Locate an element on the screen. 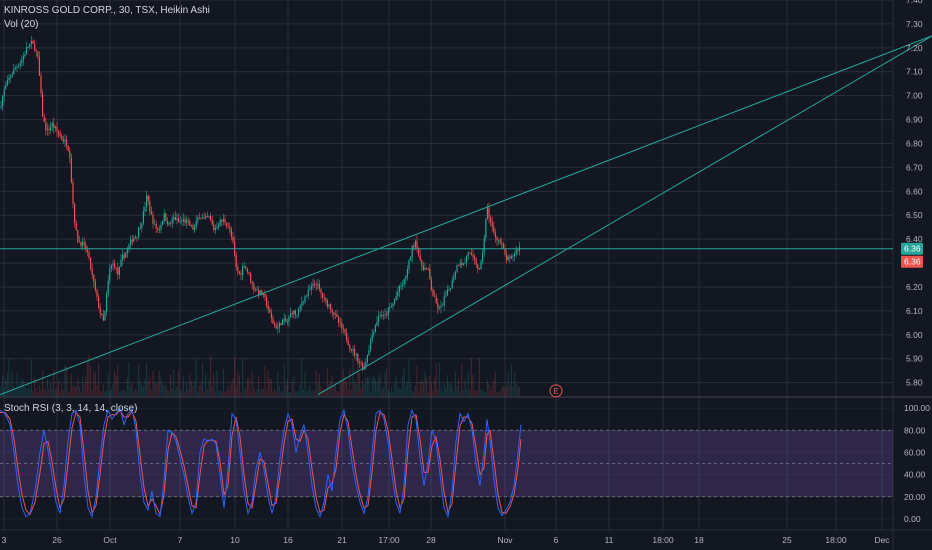  time-axis-label: 18:00 is located at coordinates (836, 540).